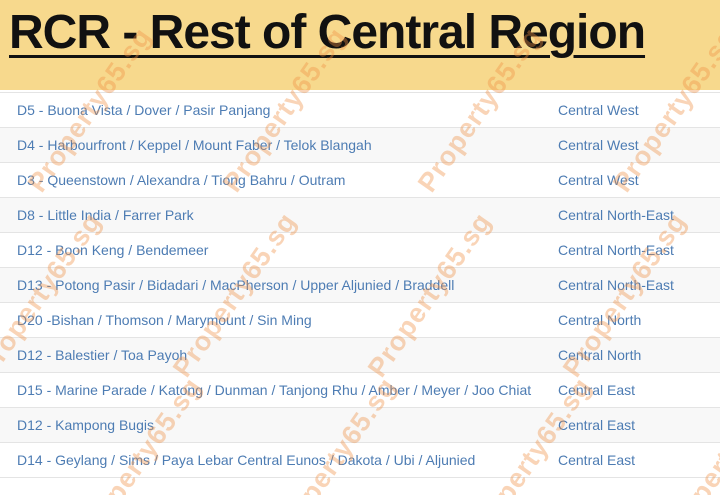 This screenshot has width=720, height=495. I want to click on table-row: D12 - Balestier / Toa Payoh Central North, so click(360, 354).